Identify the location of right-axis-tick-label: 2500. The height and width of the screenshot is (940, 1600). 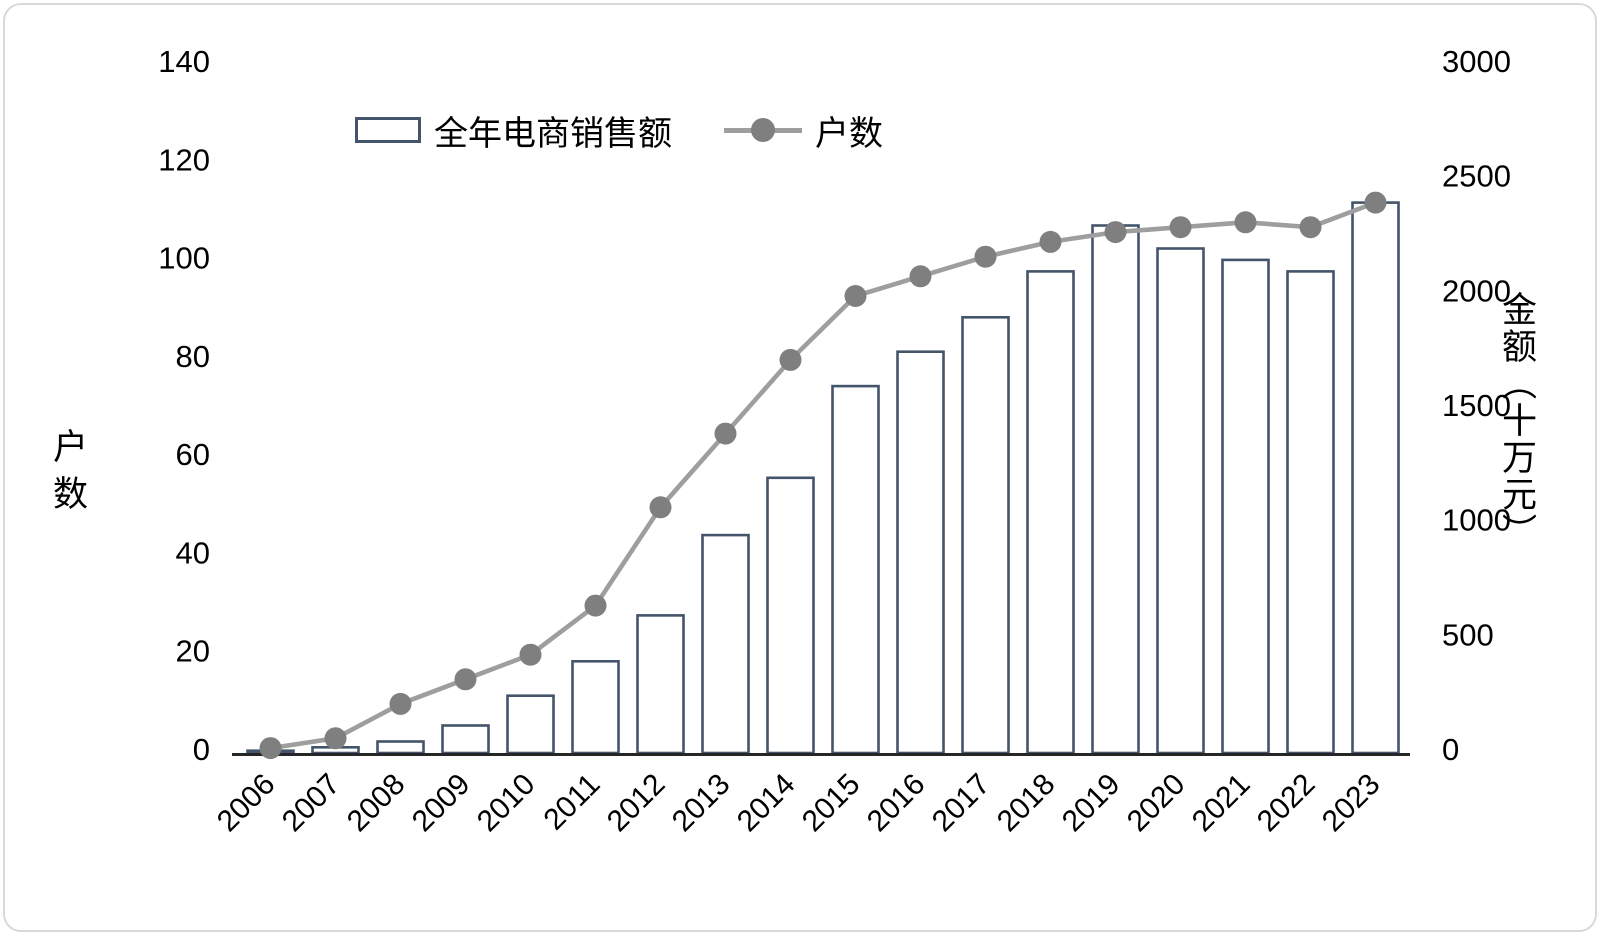
(1476, 176).